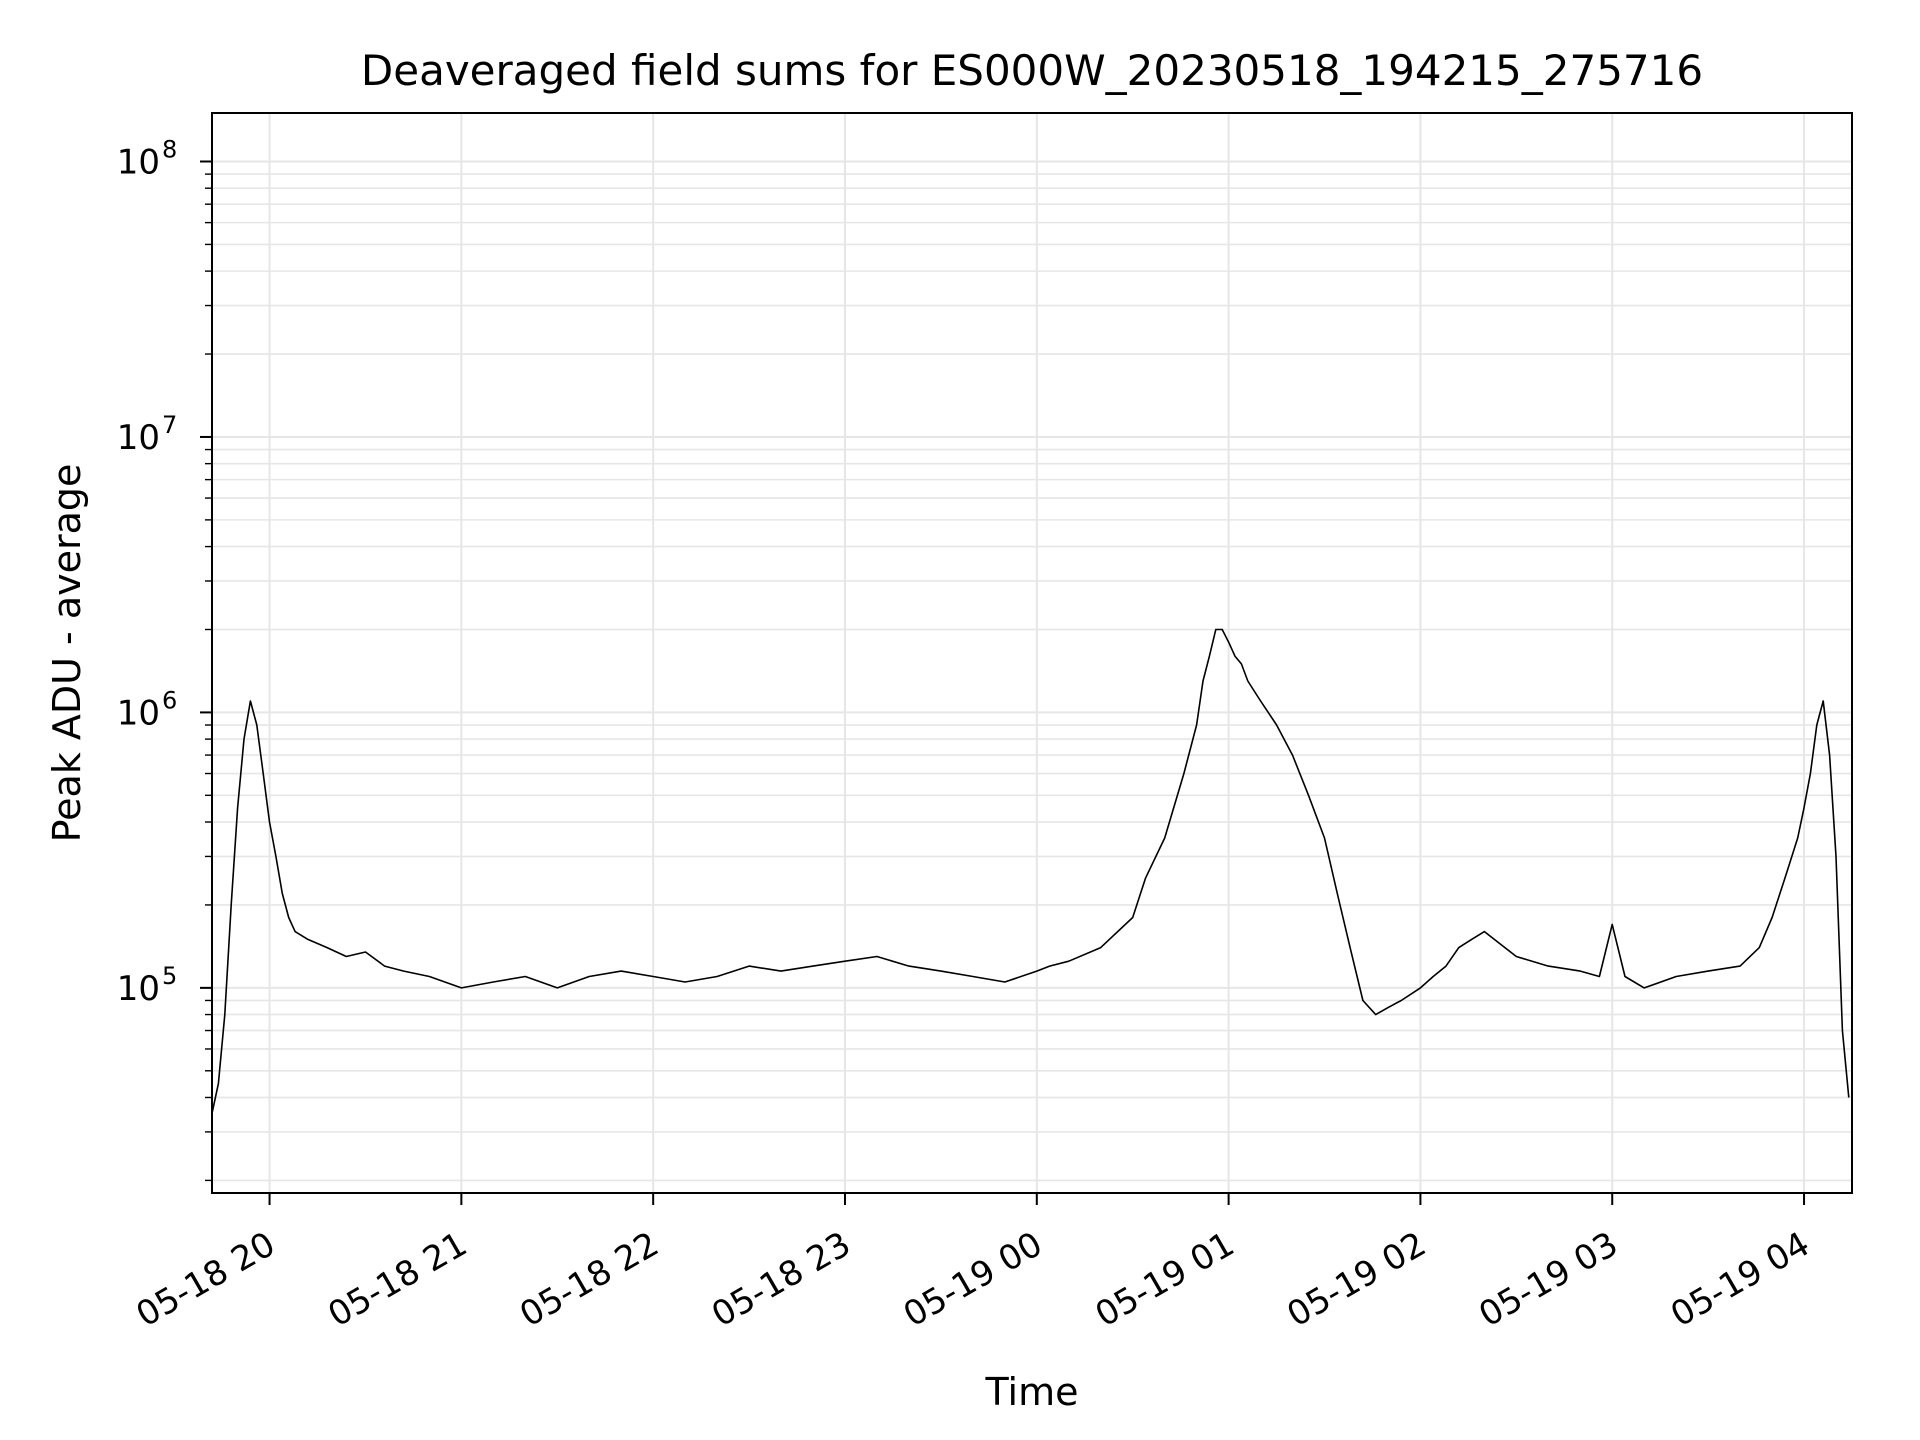 The width and height of the screenshot is (1920, 1440). Describe the element at coordinates (1357, 1279) in the screenshot. I see `x-tick-label: 05-19 02` at that location.